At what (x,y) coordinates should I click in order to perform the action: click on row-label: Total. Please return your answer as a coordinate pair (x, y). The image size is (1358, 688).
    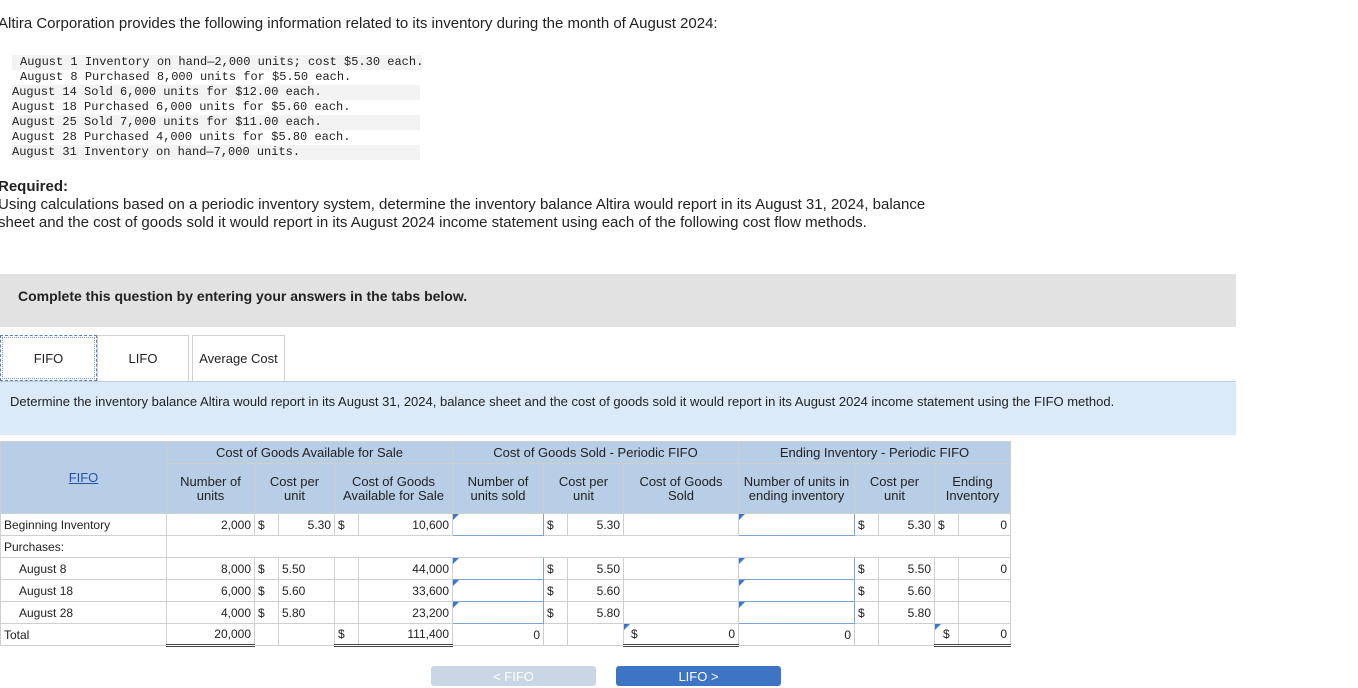
    Looking at the image, I should click on (83, 634).